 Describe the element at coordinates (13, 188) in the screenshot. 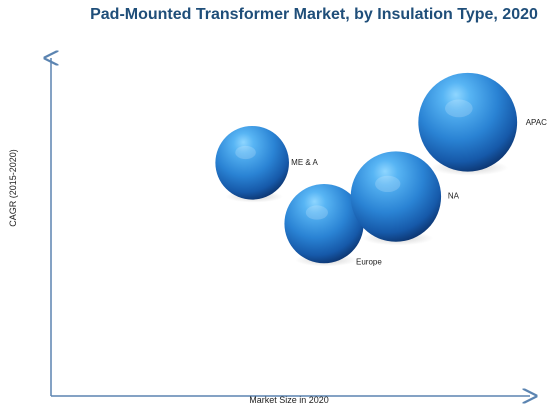

I see `y-axis-label: CAGR (2015-2020)` at that location.